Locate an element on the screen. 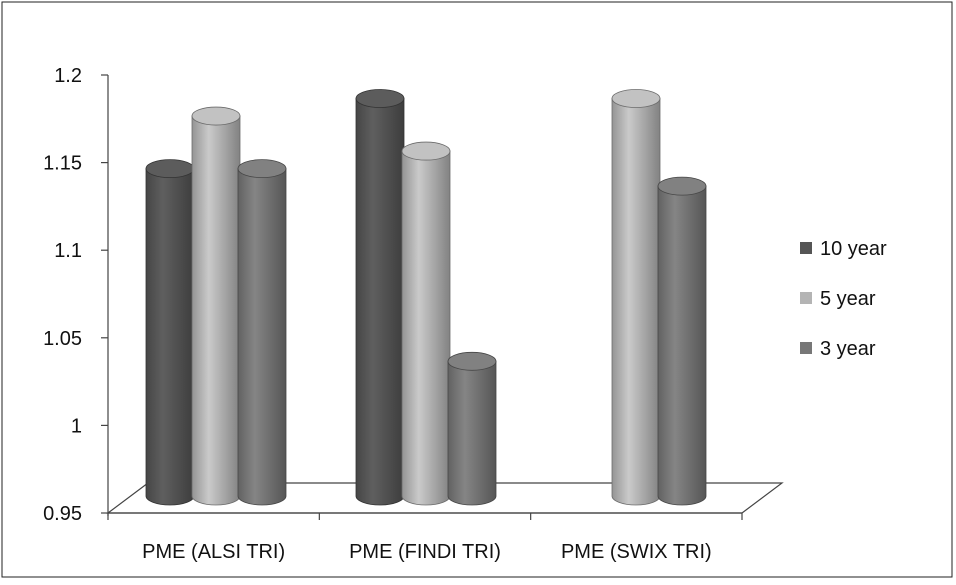  x-tick-label: PME (ALSI TRI) is located at coordinates (213, 552).